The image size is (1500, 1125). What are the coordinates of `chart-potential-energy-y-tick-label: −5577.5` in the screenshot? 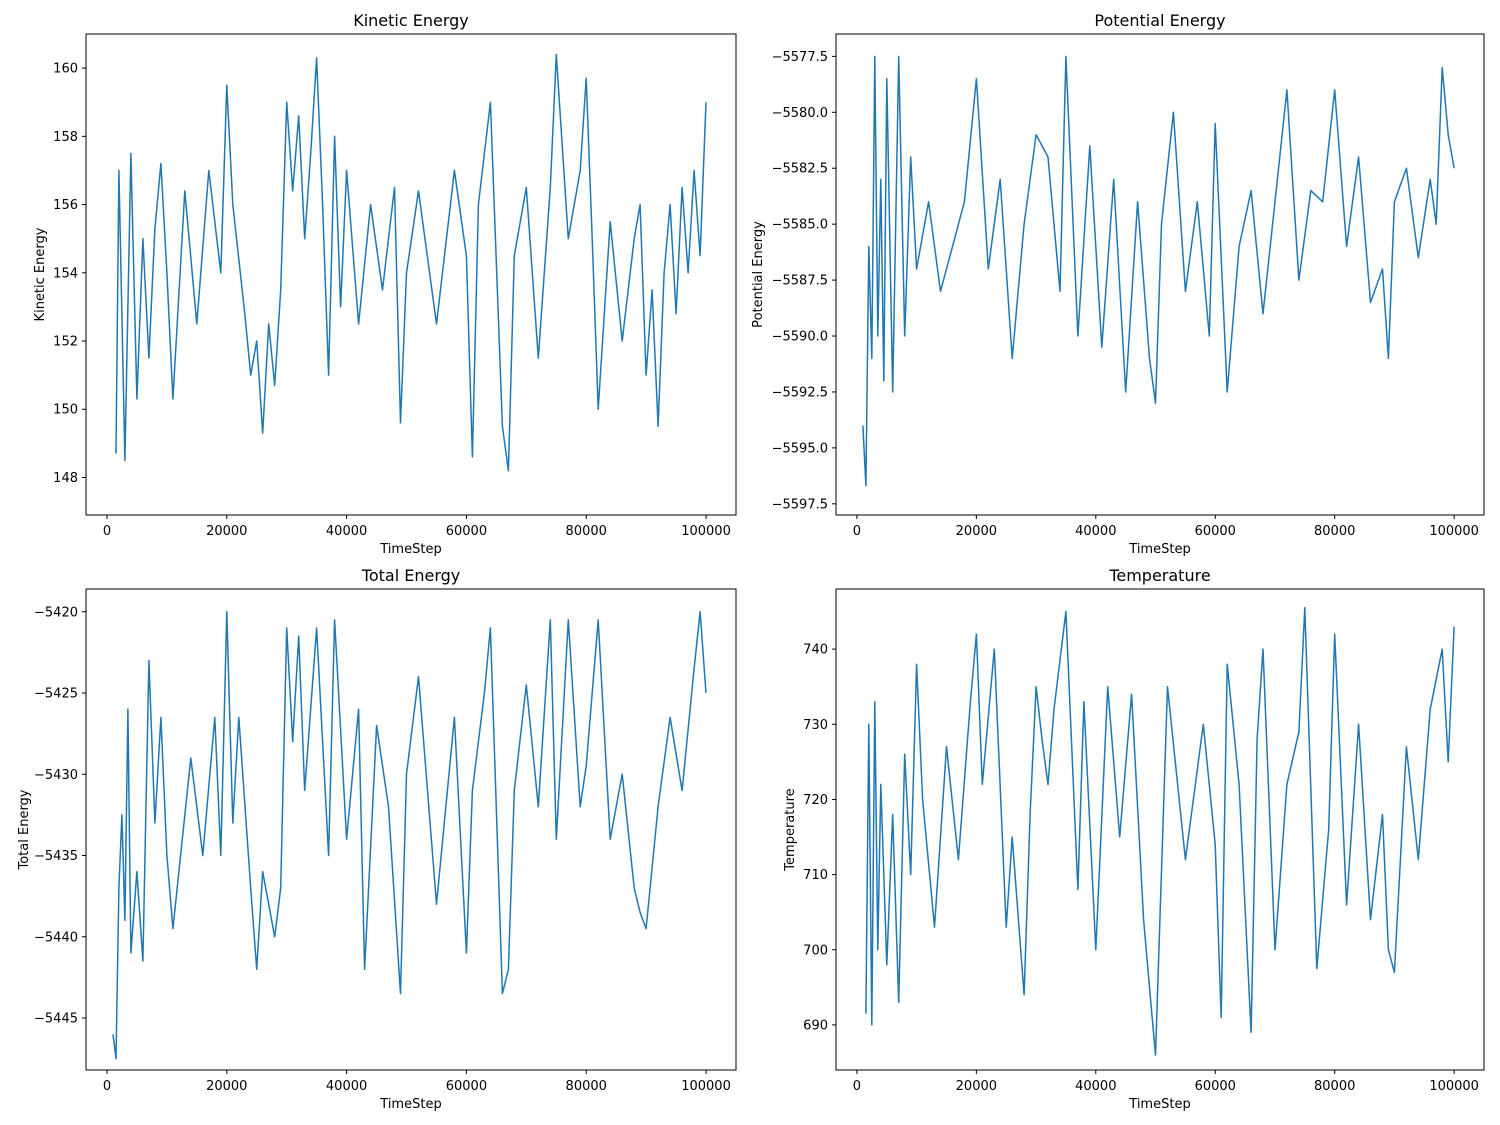 It's located at (800, 57).